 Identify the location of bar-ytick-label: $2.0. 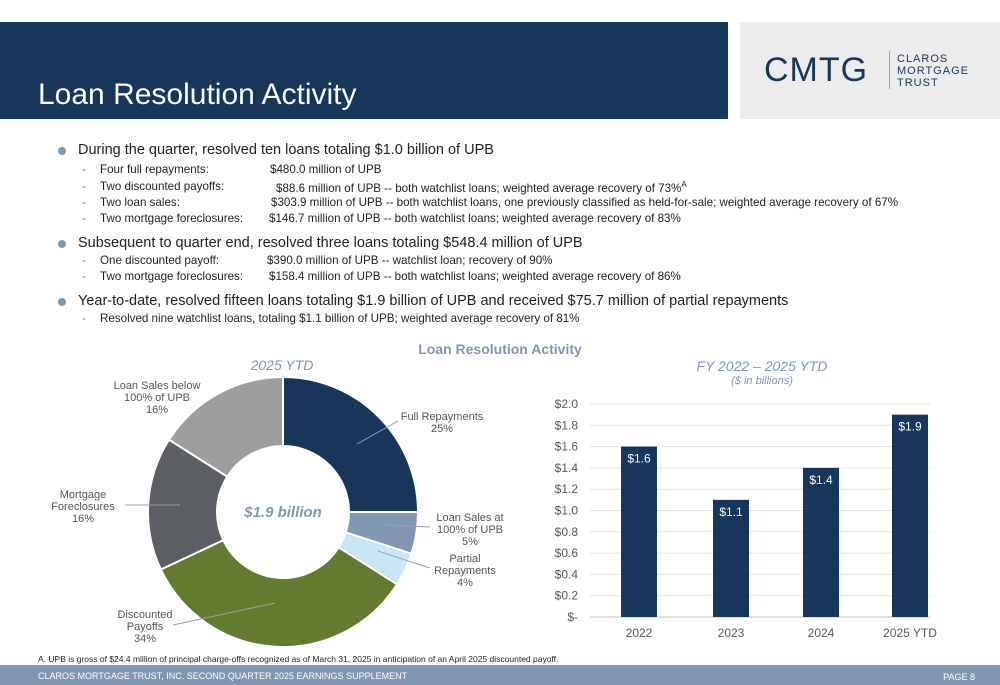
(567, 404).